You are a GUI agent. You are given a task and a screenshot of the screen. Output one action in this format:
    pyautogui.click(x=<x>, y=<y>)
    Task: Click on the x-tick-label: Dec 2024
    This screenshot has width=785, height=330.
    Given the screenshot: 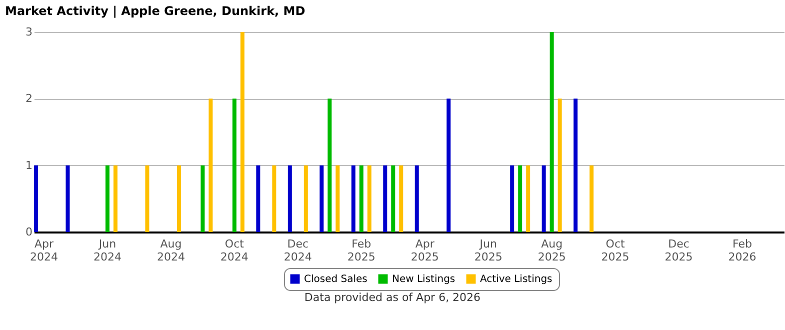 What is the action you would take?
    pyautogui.click(x=298, y=251)
    